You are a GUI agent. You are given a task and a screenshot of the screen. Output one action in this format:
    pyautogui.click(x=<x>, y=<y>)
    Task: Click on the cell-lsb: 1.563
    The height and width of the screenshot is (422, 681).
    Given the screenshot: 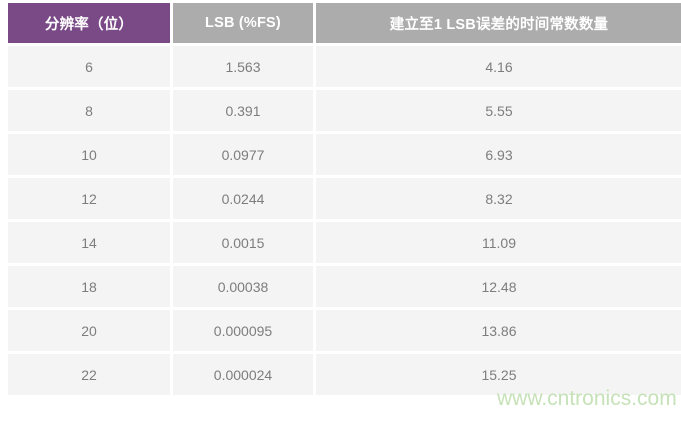 What is the action you would take?
    pyautogui.click(x=243, y=66)
    